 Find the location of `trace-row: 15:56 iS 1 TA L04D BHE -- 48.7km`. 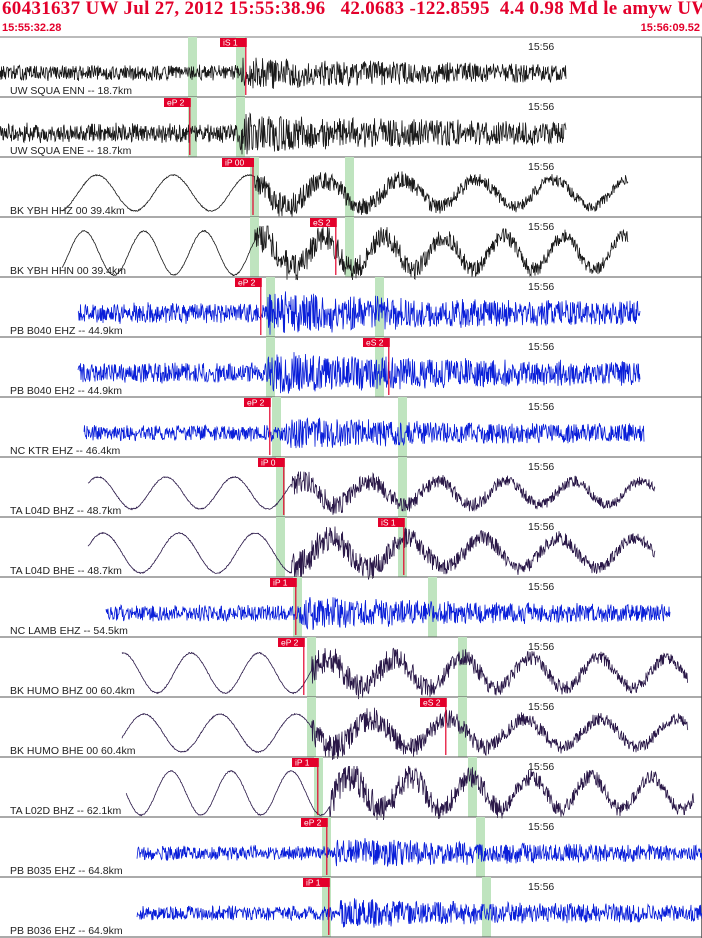

trace-row: 15:56 iS 1 TA L04D BHE -- 48.7km is located at coordinates (351, 548).